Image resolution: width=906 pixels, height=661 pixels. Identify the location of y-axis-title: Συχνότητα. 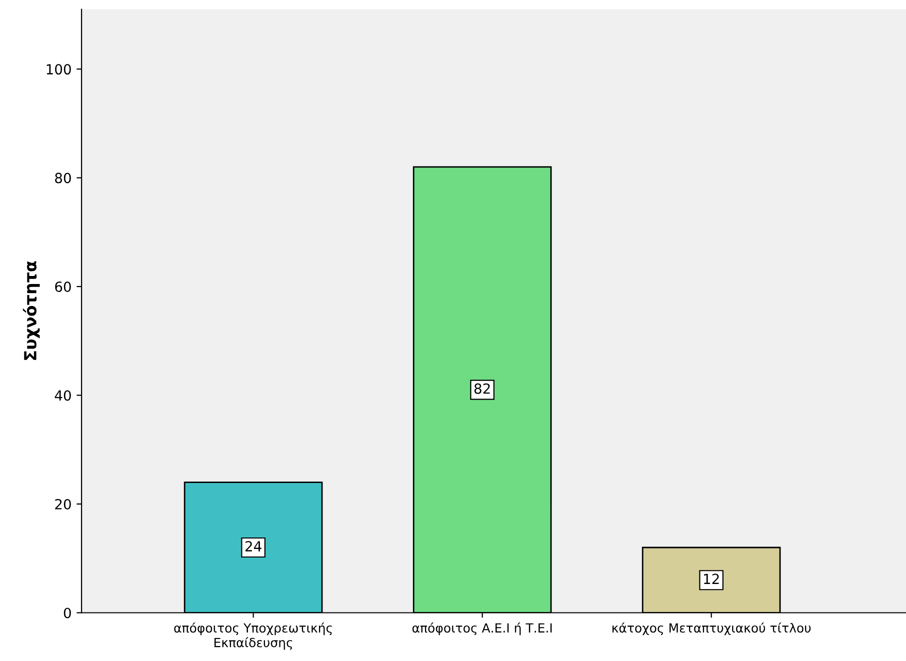
(31, 310).